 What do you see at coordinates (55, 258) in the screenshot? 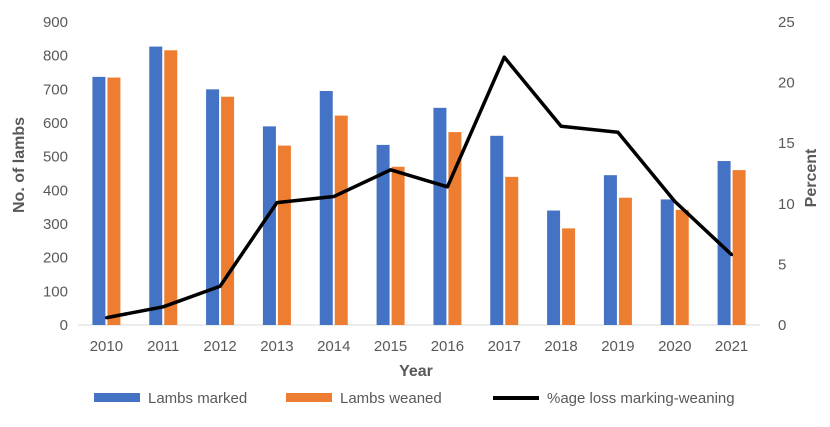
I see `y-tick-label: 200` at bounding box center [55, 258].